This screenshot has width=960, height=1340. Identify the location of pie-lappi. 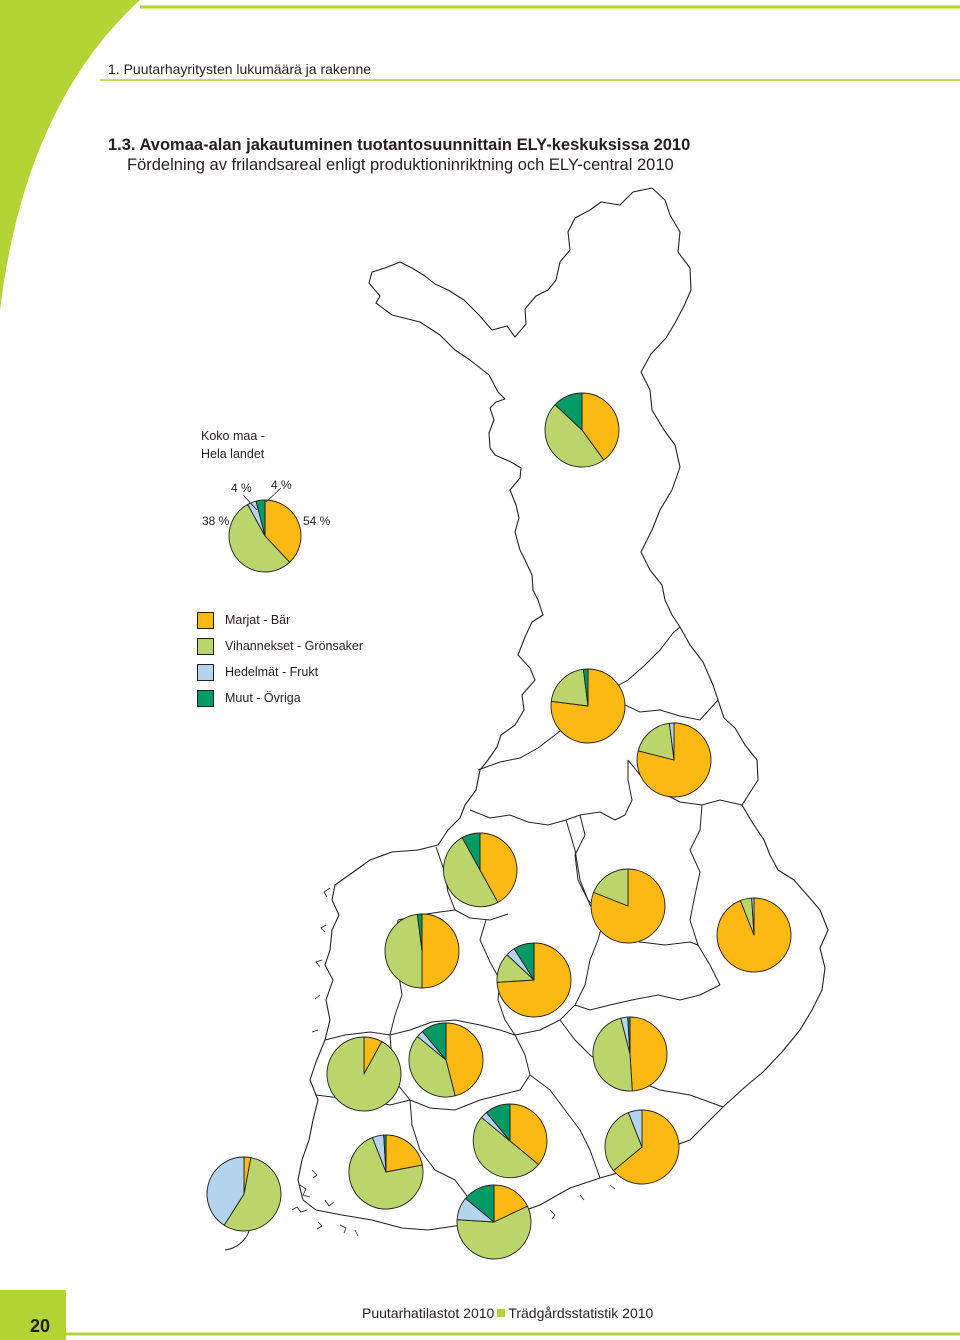
(582, 430).